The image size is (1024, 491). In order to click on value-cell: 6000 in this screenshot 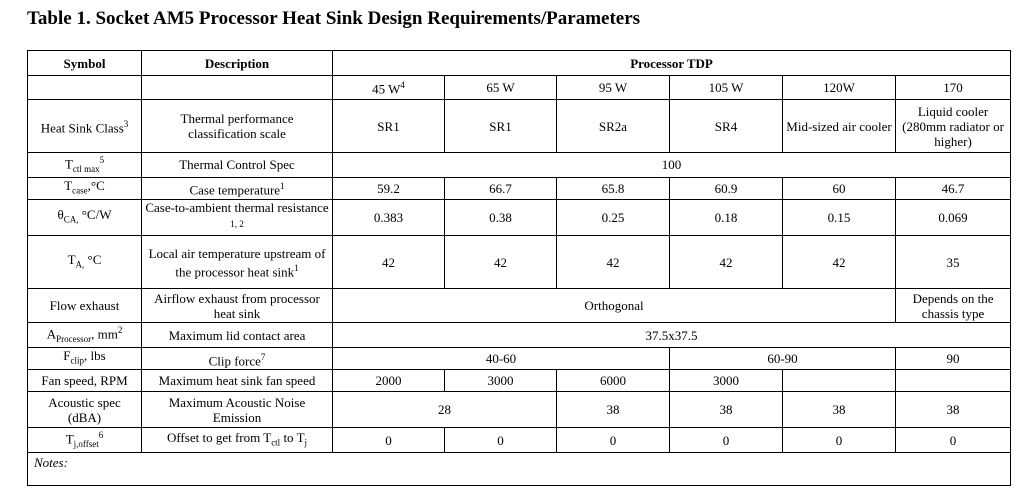, I will do `click(613, 381)`.